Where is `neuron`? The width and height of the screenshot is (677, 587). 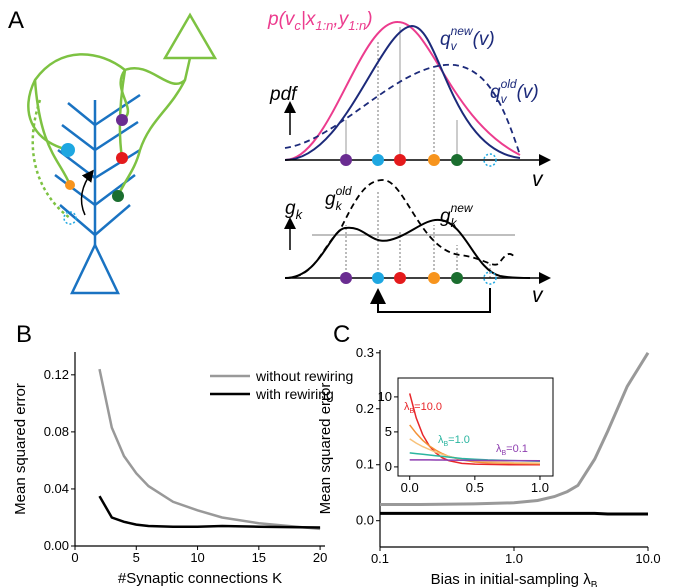 neuron is located at coordinates (122, 153).